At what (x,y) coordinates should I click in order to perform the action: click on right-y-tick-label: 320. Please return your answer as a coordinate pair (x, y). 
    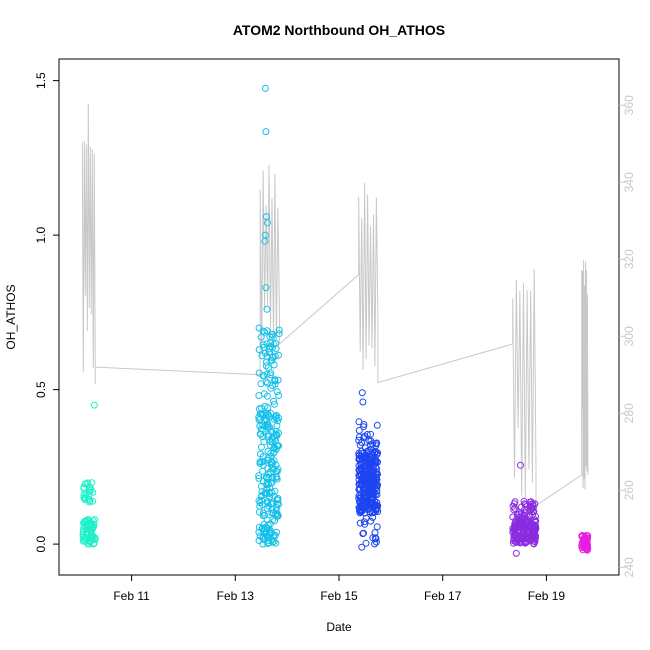
    Looking at the image, I should click on (629, 259).